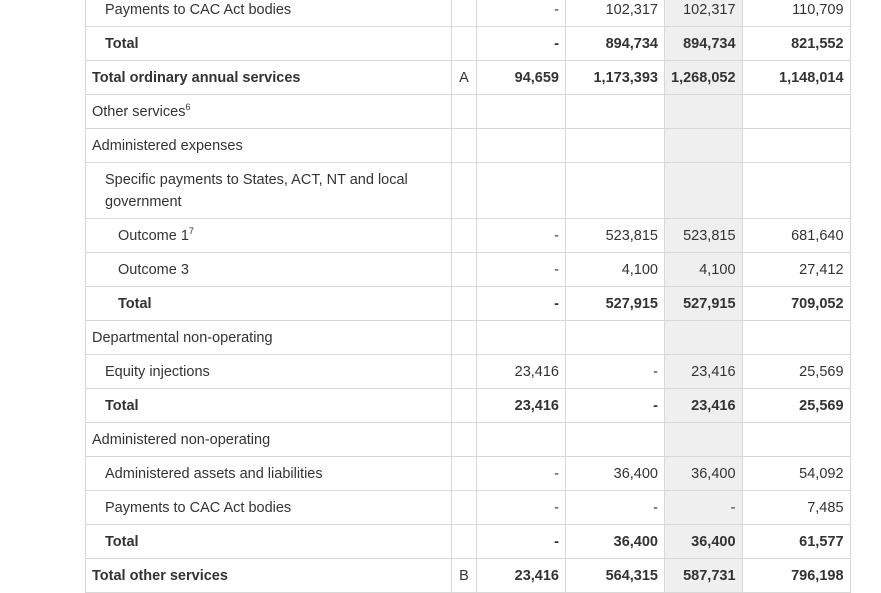  I want to click on value-cell-c4: 527,915, so click(703, 303).